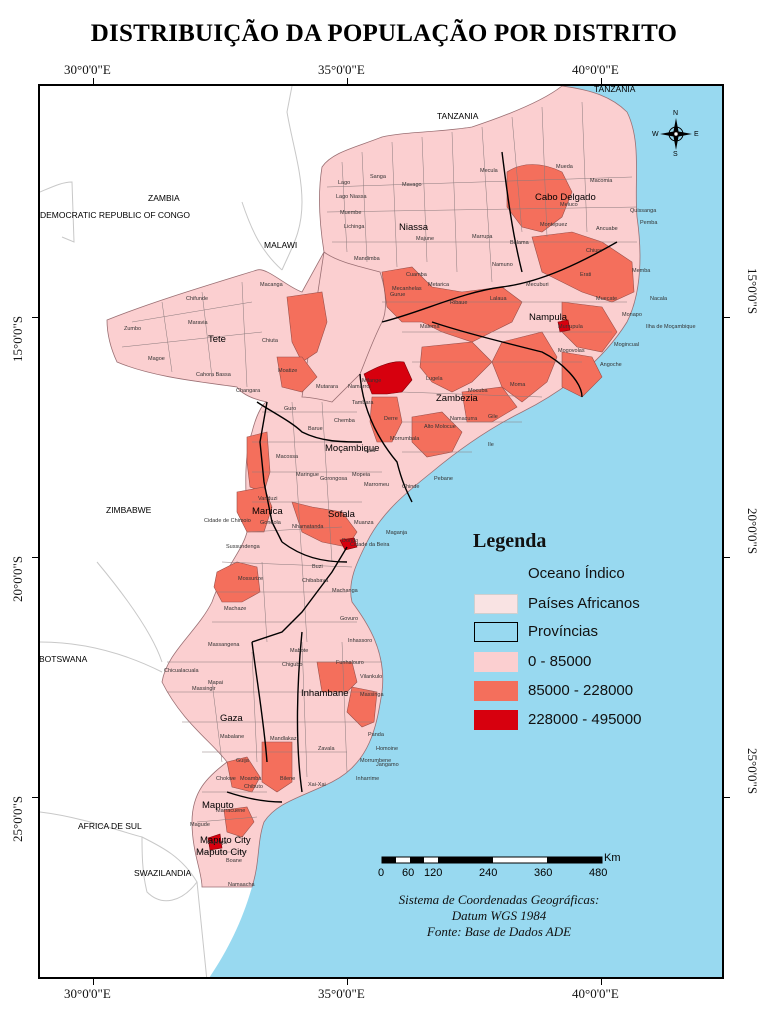  What do you see at coordinates (377, 485) in the screenshot?
I see `district-label: Marromeu` at bounding box center [377, 485].